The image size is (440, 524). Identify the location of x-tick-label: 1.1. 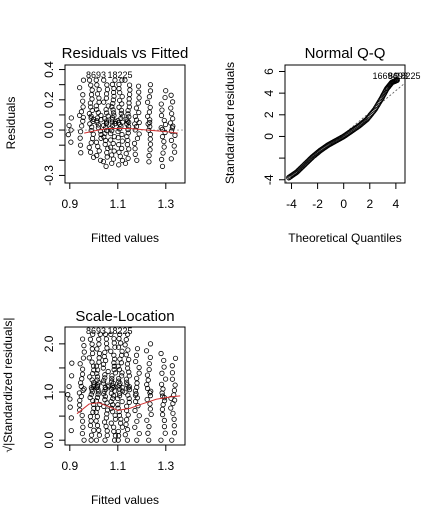
(117, 204).